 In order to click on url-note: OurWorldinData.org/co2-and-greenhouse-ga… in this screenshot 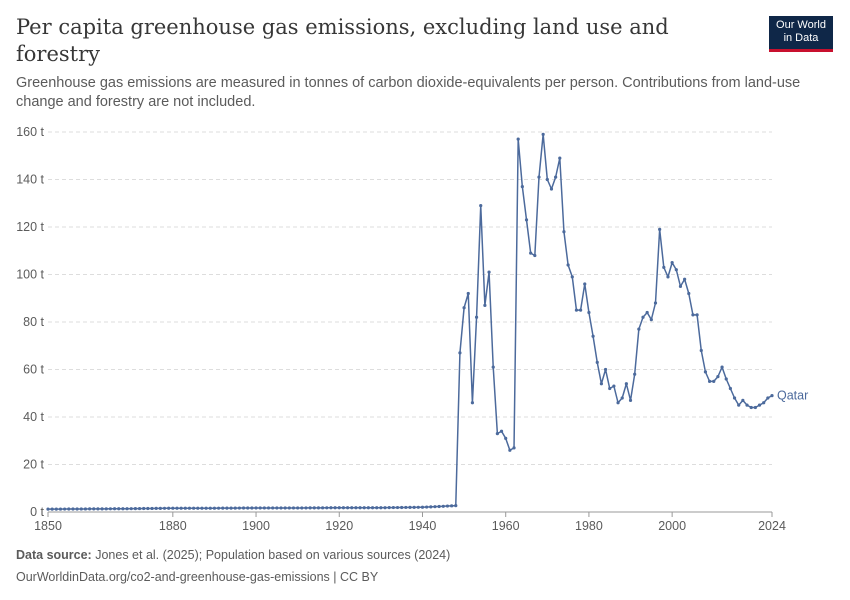, I will do `click(197, 577)`.